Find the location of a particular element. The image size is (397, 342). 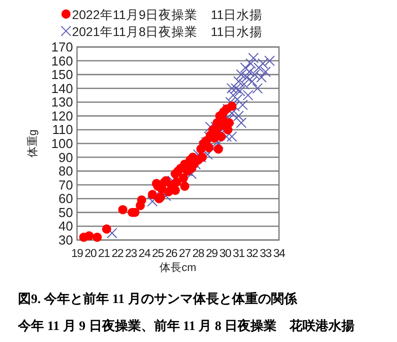

x-tick-label: 29 is located at coordinates (212, 254).